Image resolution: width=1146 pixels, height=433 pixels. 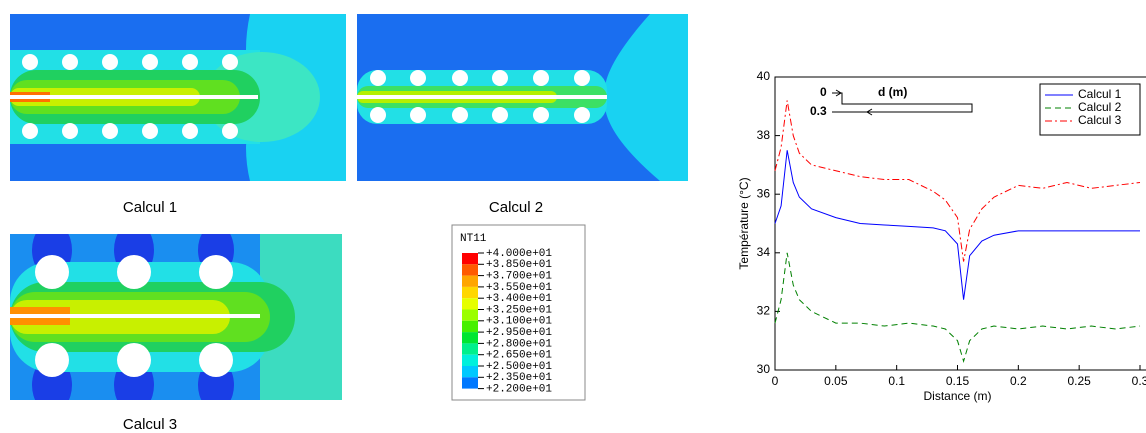 What do you see at coordinates (519, 310) in the screenshot?
I see `legend-label: +3.250e+01` at bounding box center [519, 310].